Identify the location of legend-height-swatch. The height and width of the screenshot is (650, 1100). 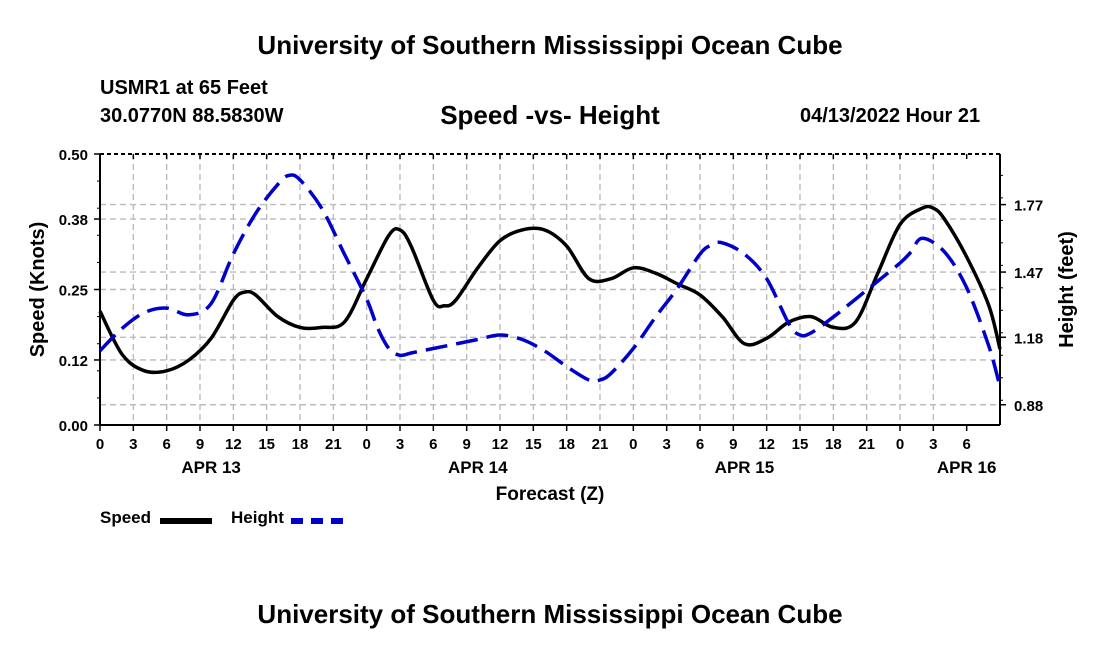
(317, 521).